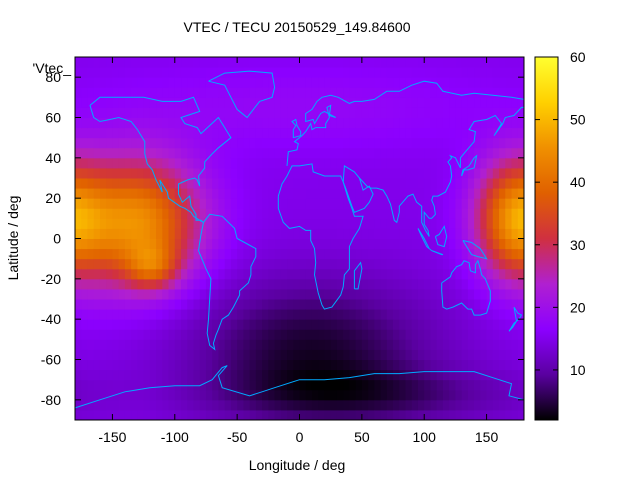 The width and height of the screenshot is (640, 480). Describe the element at coordinates (425, 437) in the screenshot. I see `x-tick-label: 100` at that location.